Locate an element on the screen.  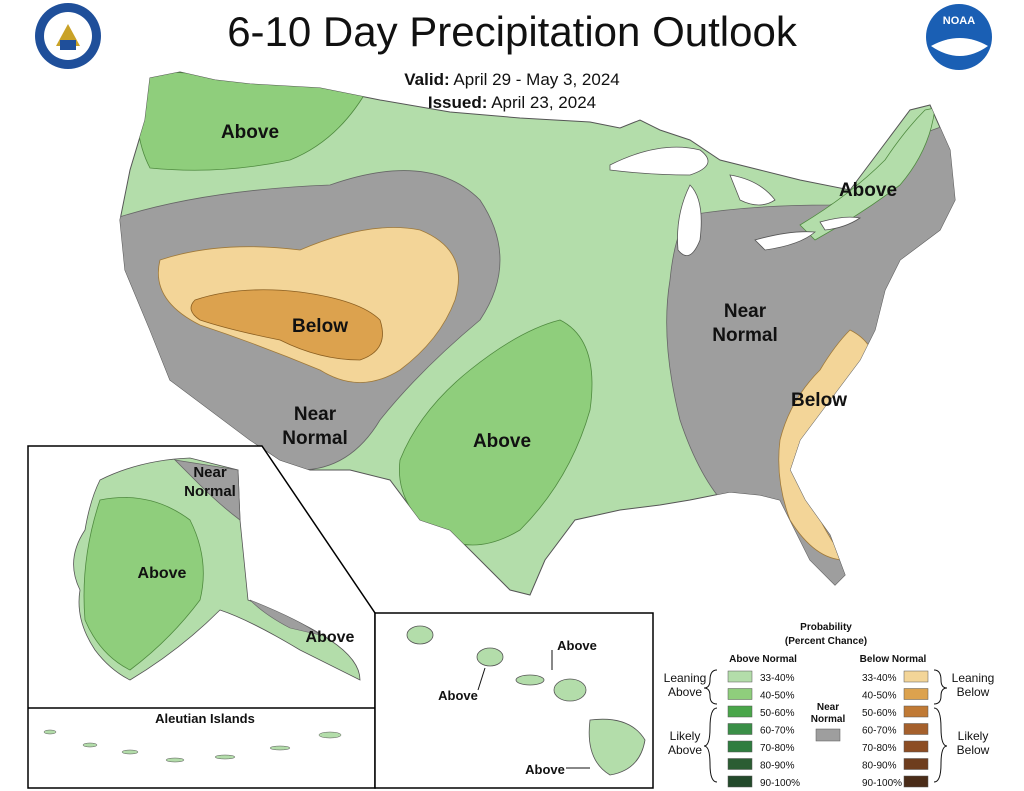
legend-below-bin-label: 50-60% is located at coordinates (879, 713).